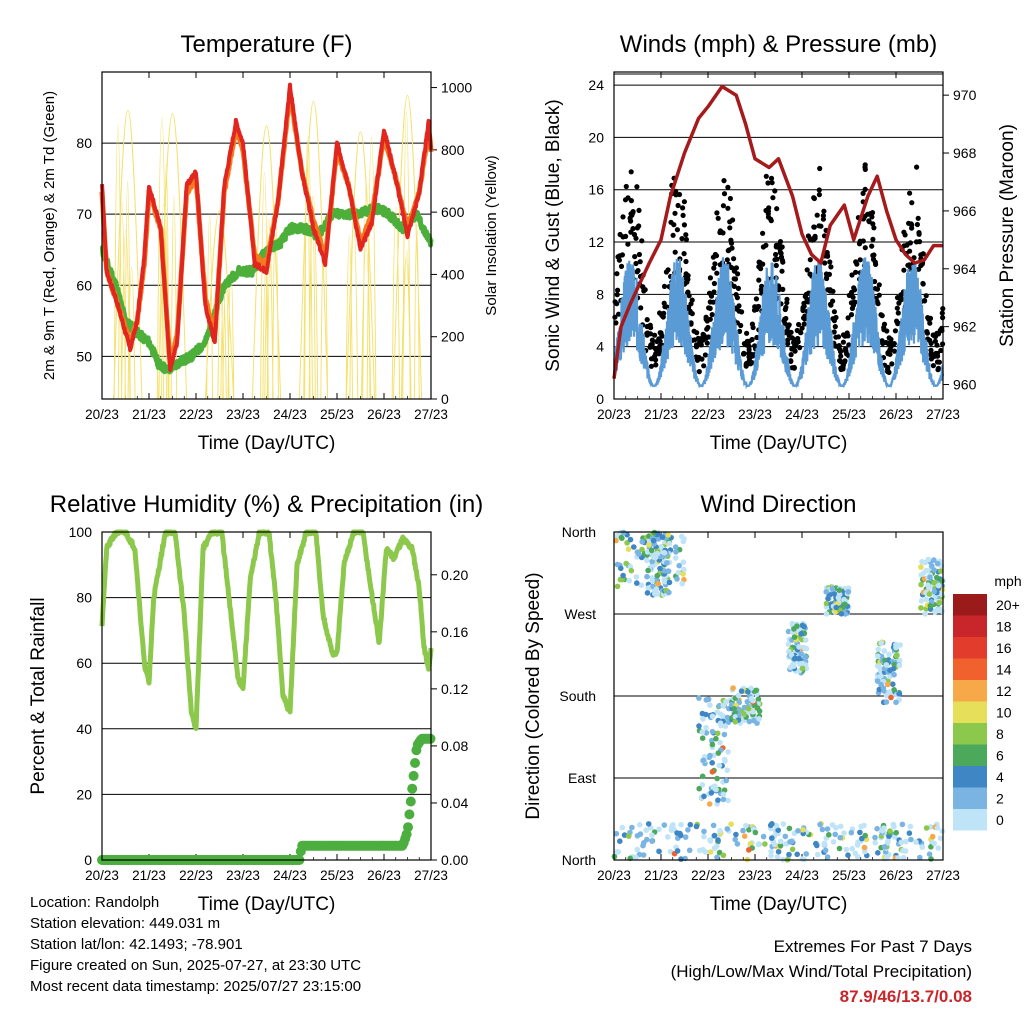  What do you see at coordinates (84, 663) in the screenshot?
I see `y-tick-label: 60` at bounding box center [84, 663].